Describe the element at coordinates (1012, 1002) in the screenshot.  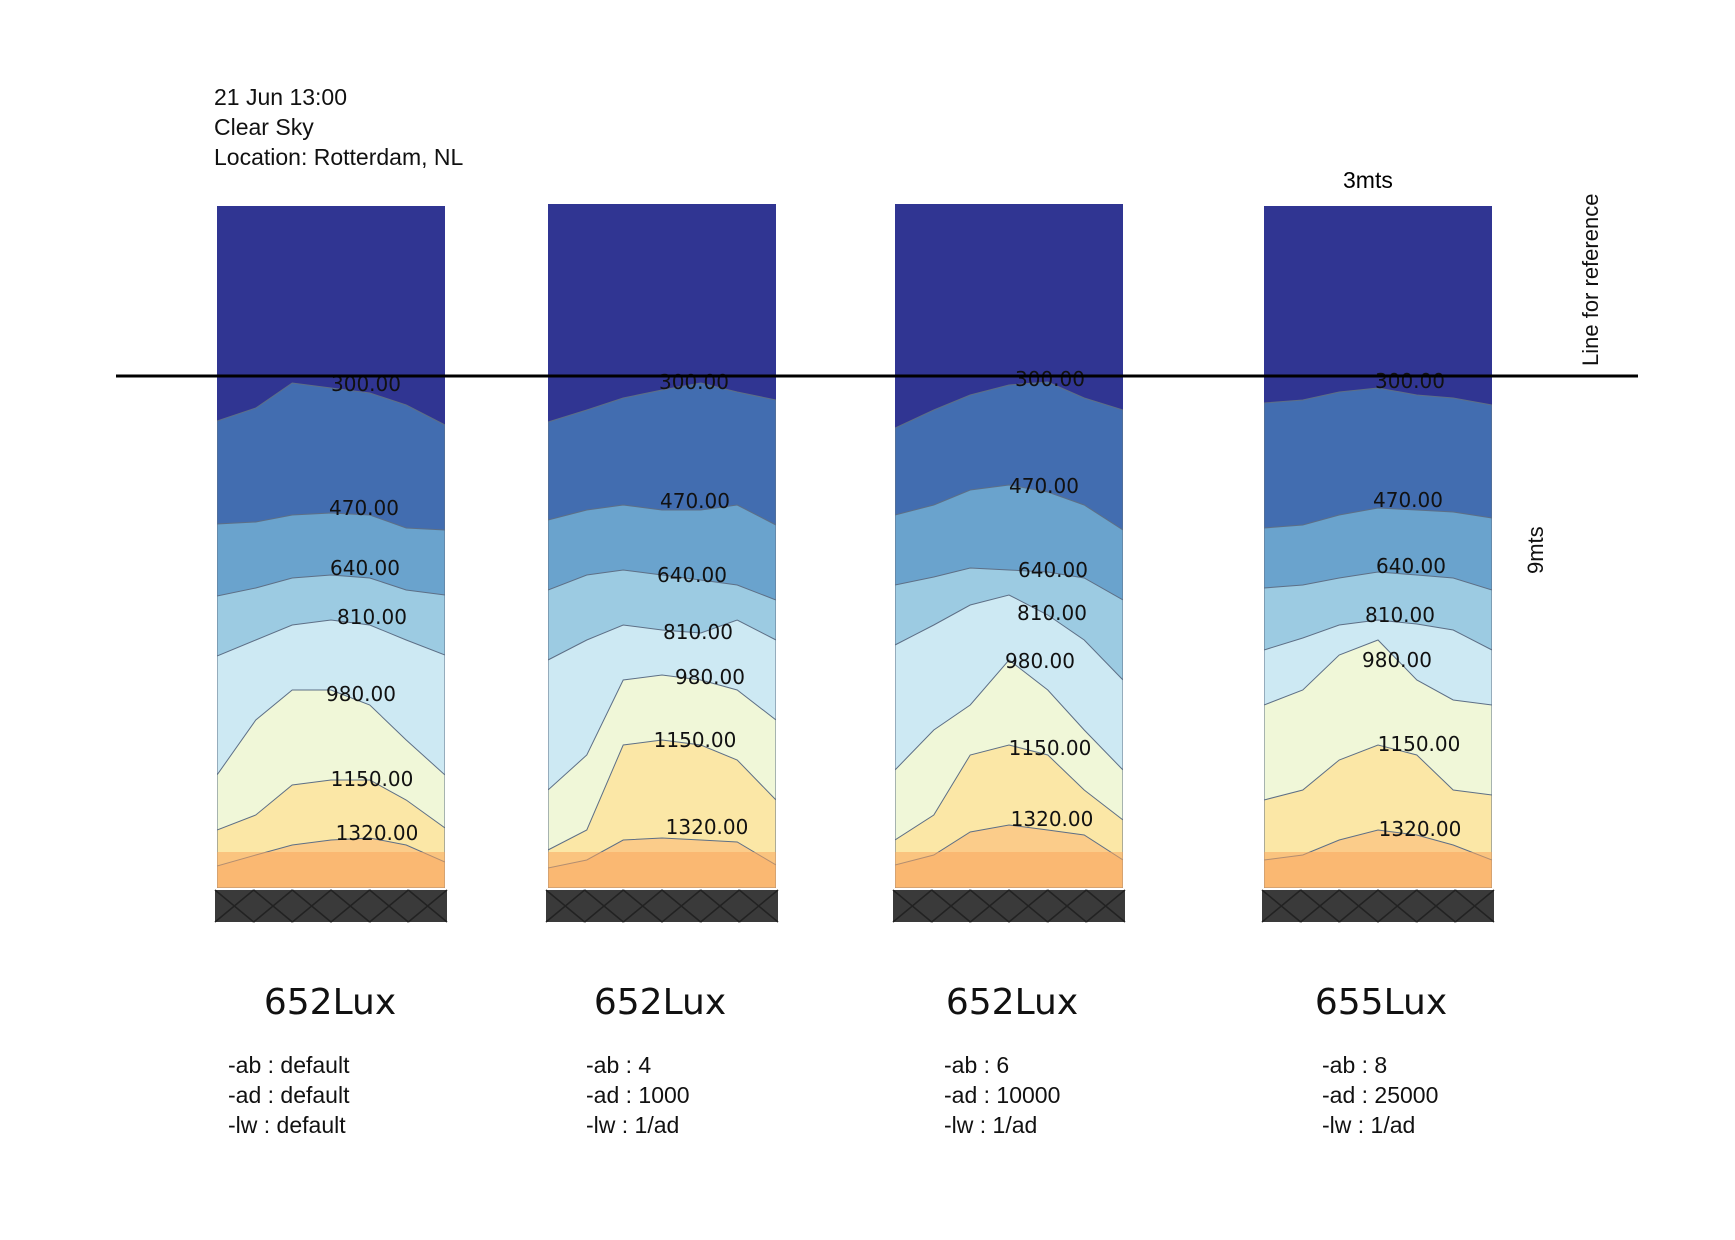
I see `panel-3-lux: 652Lux` at that location.